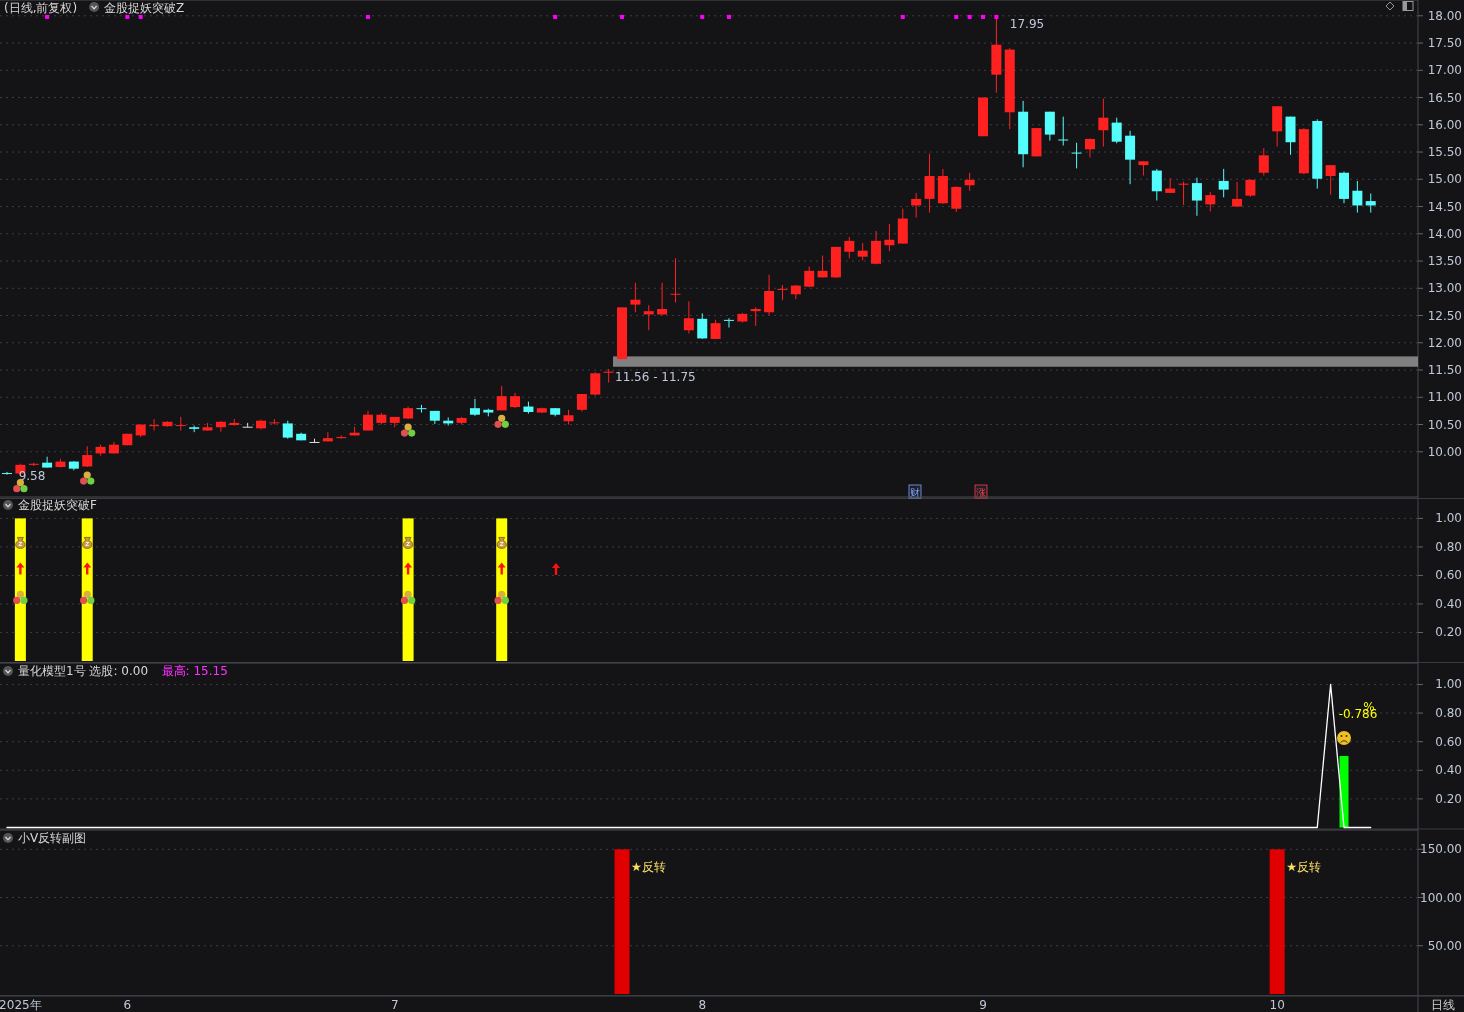 This screenshot has height=1012, width=1464. What do you see at coordinates (1027, 24) in the screenshot?
I see `annotation: 17.95` at bounding box center [1027, 24].